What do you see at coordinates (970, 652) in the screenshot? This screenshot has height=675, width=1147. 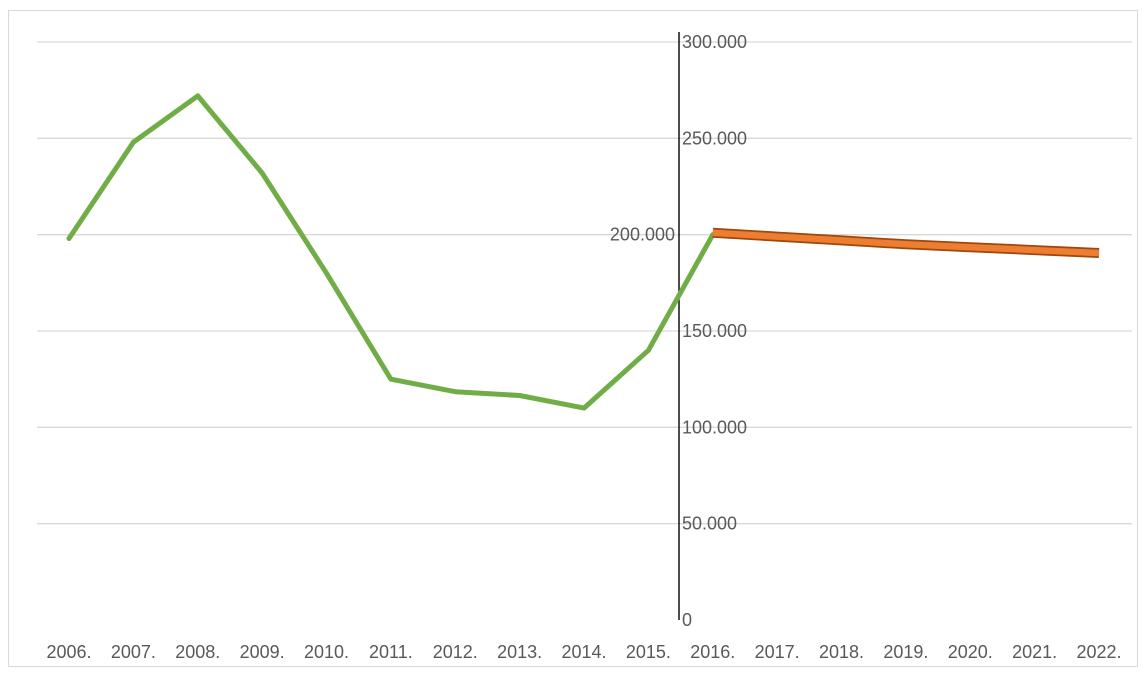 I see `x-tick-label-2020: 2020.` at bounding box center [970, 652].